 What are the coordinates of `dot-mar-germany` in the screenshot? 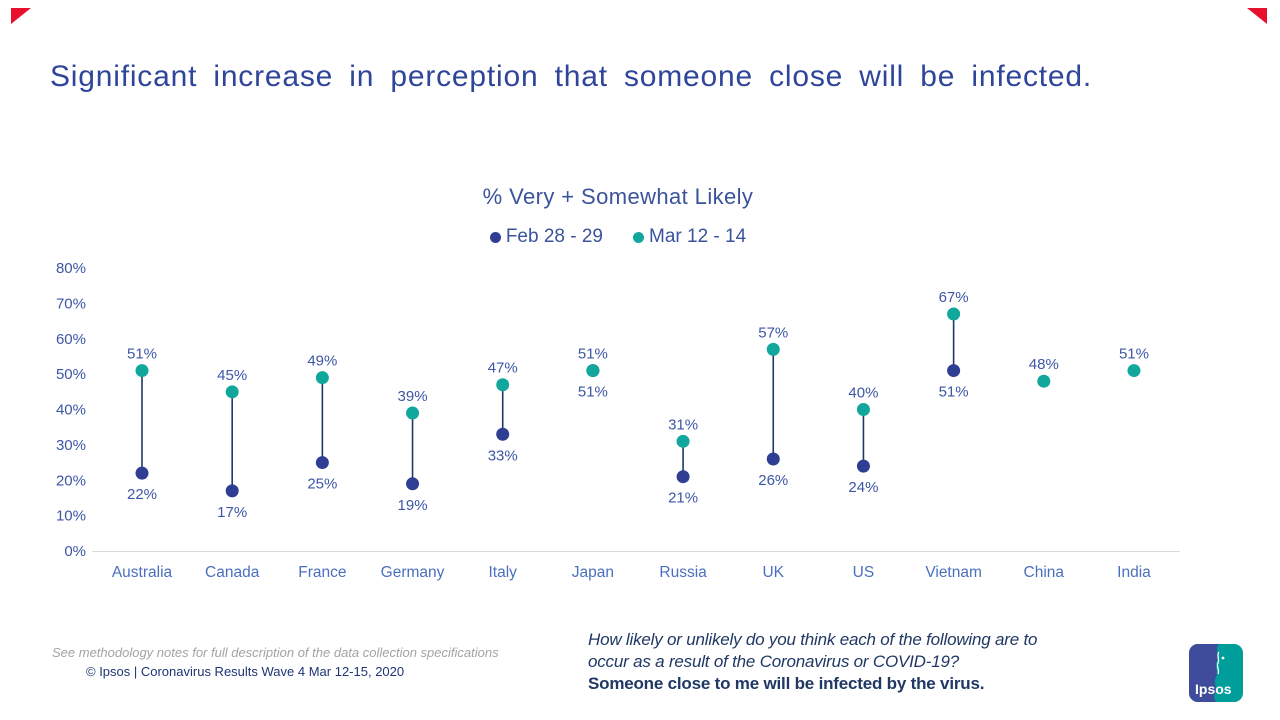 It's located at (413, 413).